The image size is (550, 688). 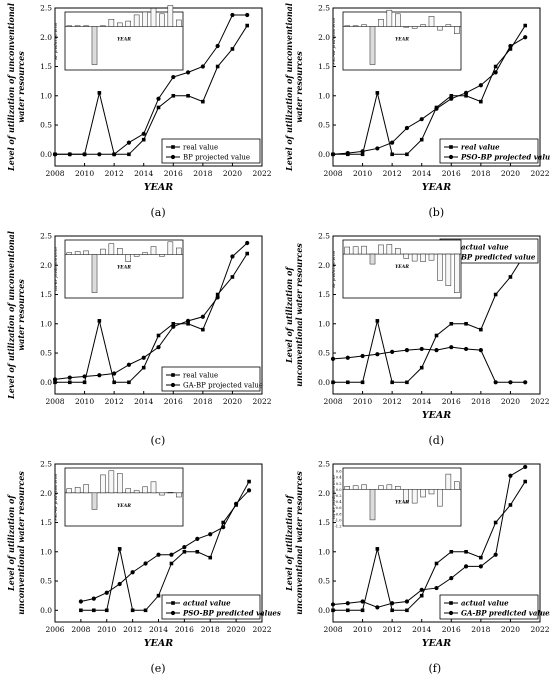 What do you see at coordinates (489, 151) in the screenshot?
I see `legend-box` at bounding box center [489, 151].